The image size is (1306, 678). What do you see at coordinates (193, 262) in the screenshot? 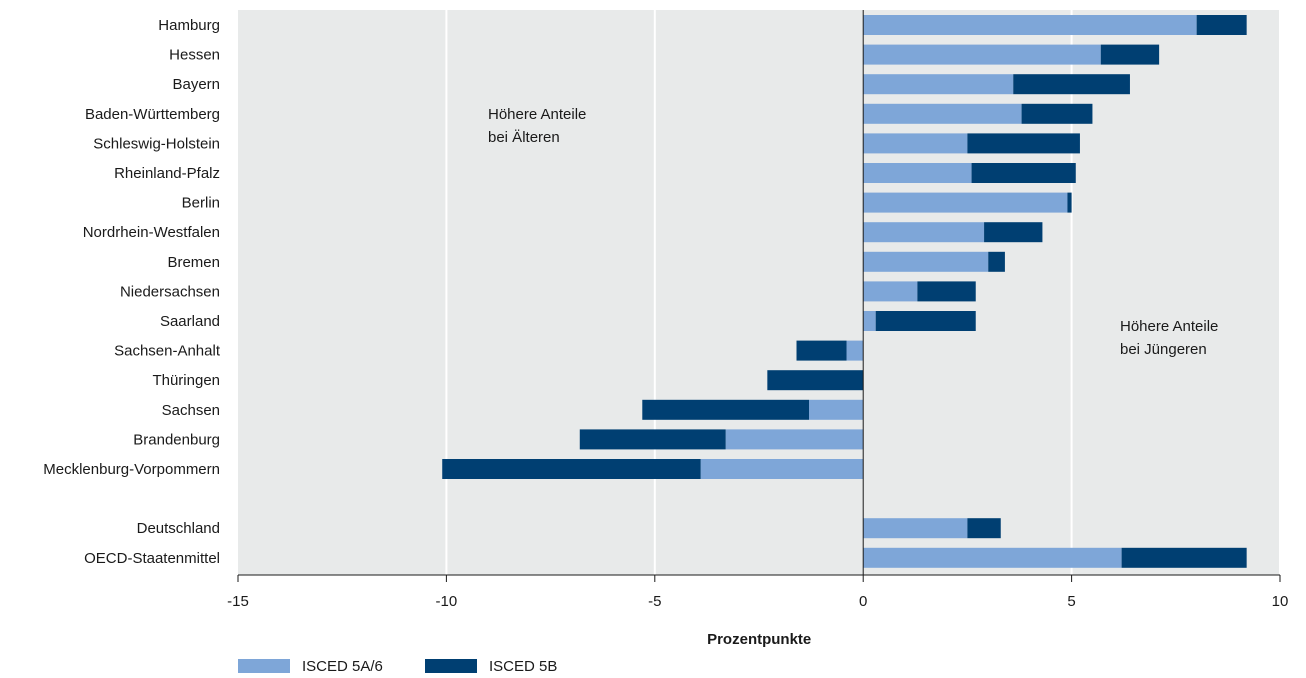
I see `category-label: Bremen` at bounding box center [193, 262].